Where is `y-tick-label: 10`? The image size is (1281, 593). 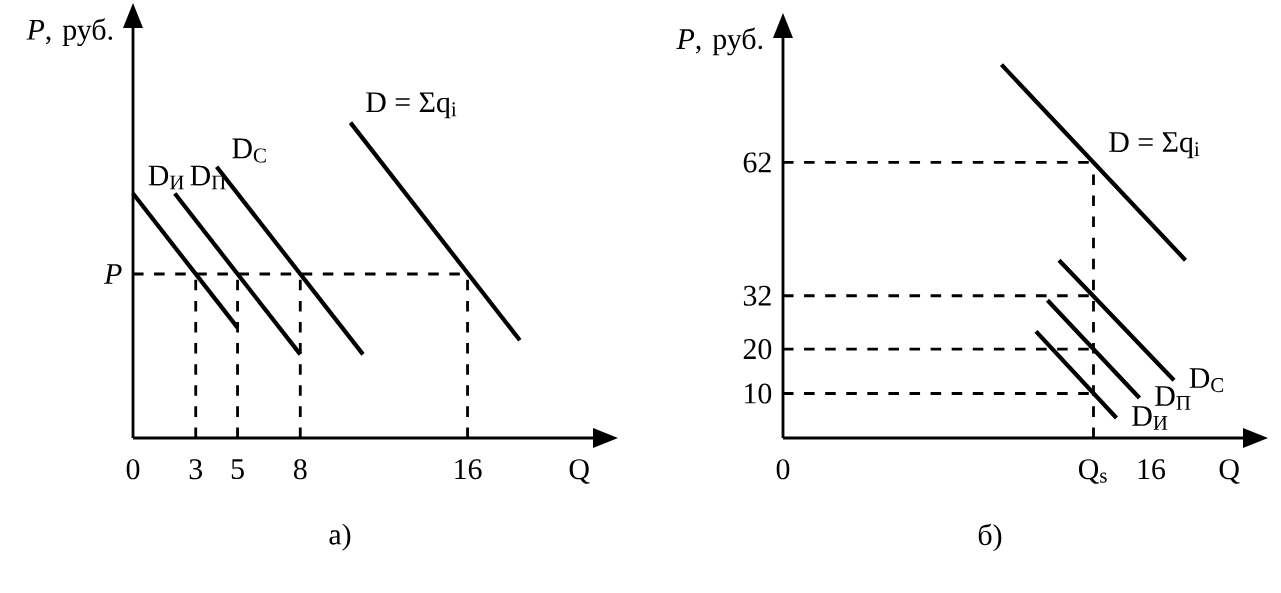 y-tick-label: 10 is located at coordinates (758, 393).